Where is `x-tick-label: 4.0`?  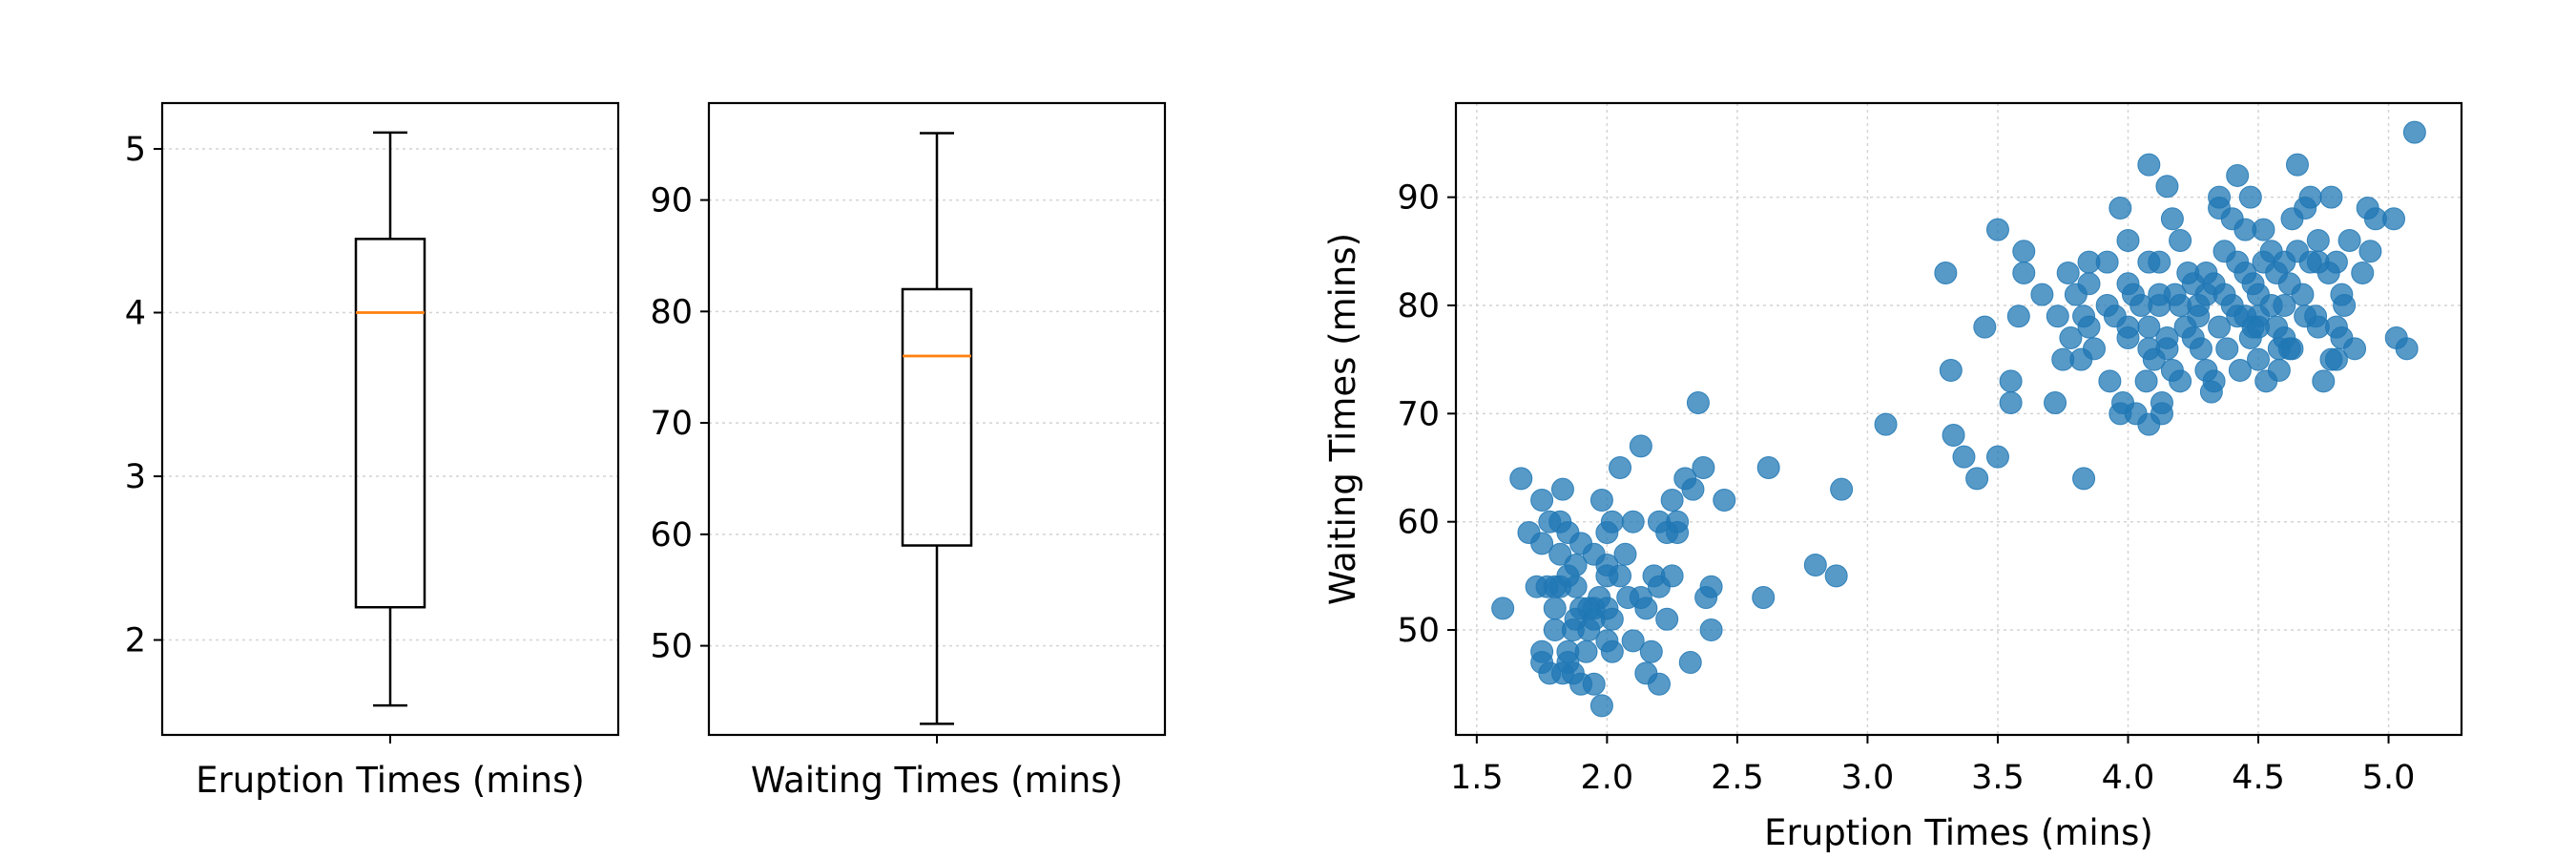
x-tick-label: 4.0 is located at coordinates (2128, 778).